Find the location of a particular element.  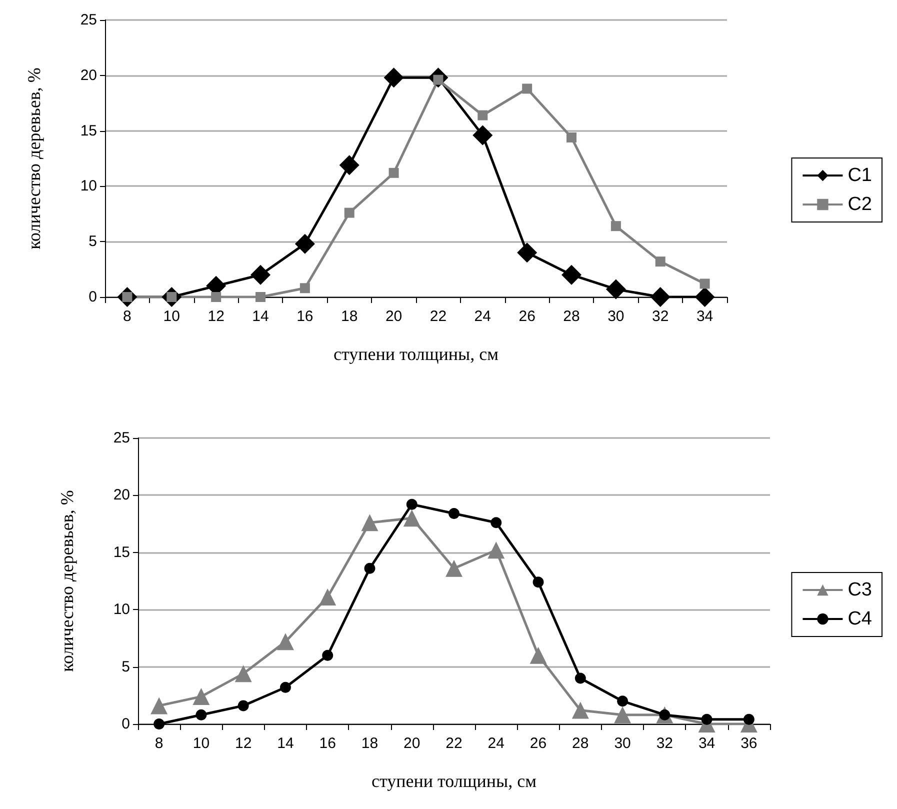

legend-label: C3 is located at coordinates (860, 590).